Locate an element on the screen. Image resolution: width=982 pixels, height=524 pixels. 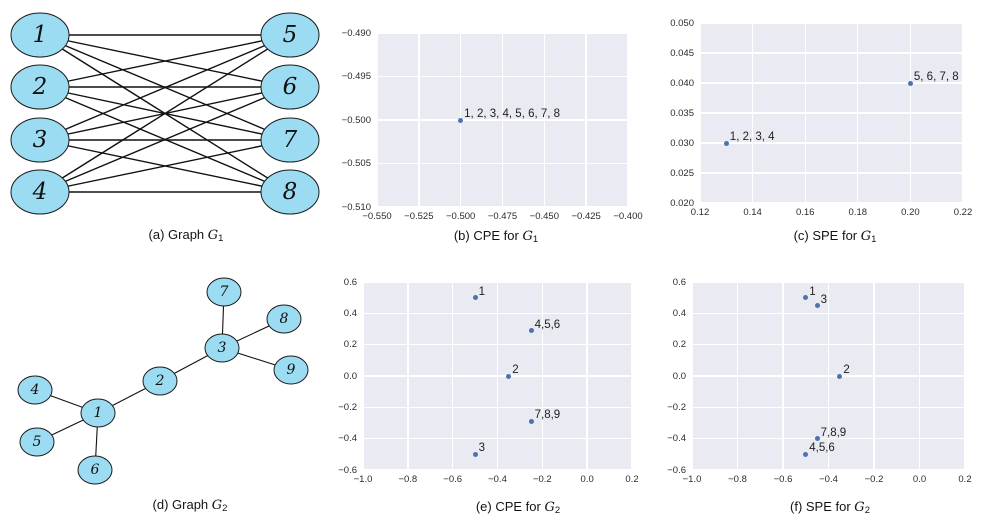
y-tick-label: 0.035 is located at coordinates (682, 113).